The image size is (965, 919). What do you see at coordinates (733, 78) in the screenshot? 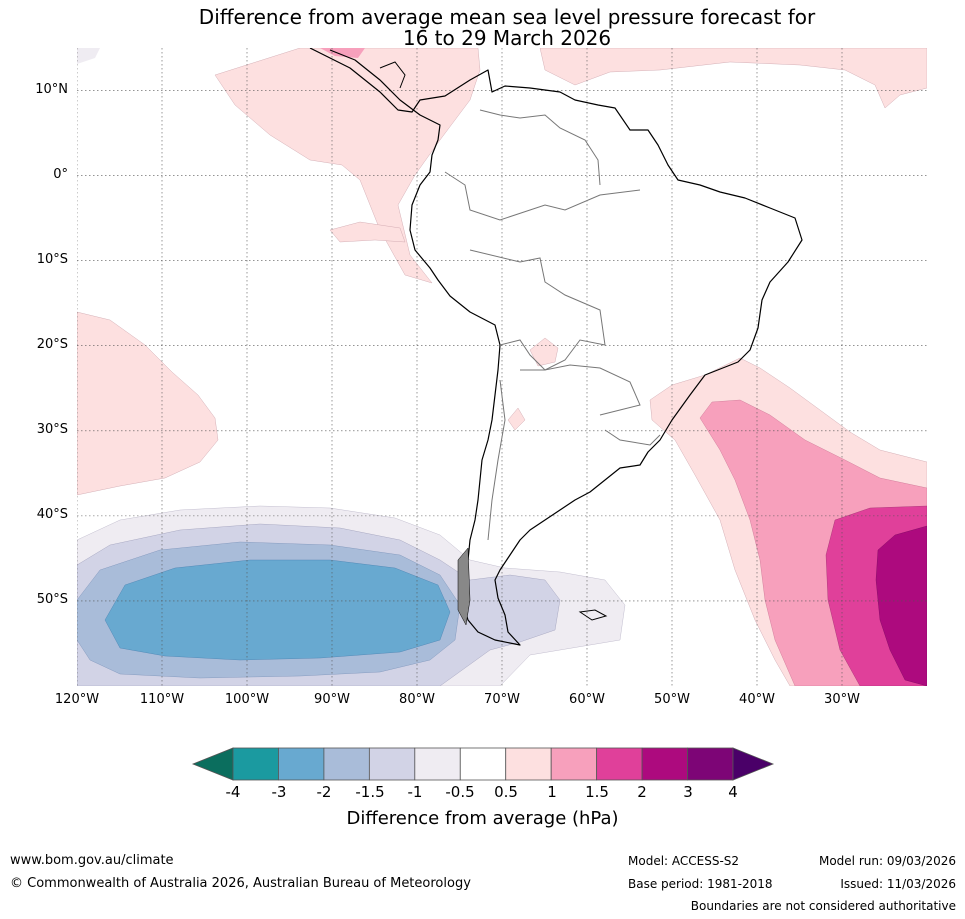
I see `positive-anomaly-caribbean` at bounding box center [733, 78].